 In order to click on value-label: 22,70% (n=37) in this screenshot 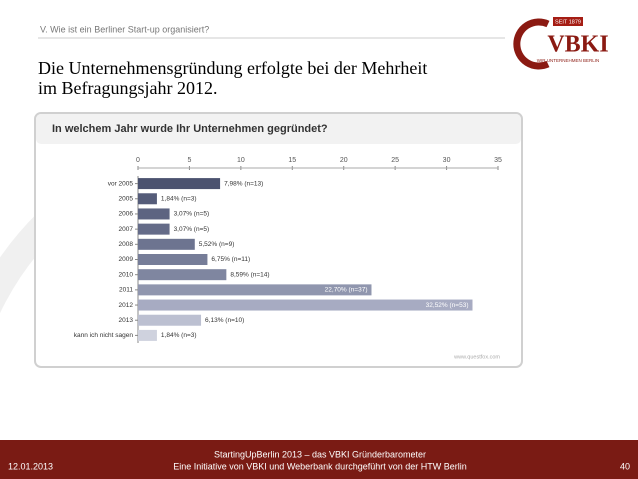, I will do `click(346, 290)`.